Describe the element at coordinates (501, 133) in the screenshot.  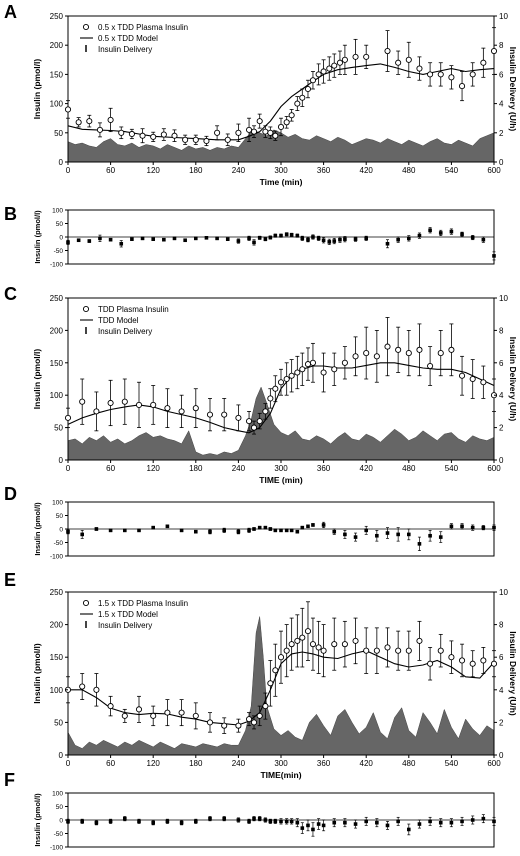
I see `y2-tick-label: 2` at that location.